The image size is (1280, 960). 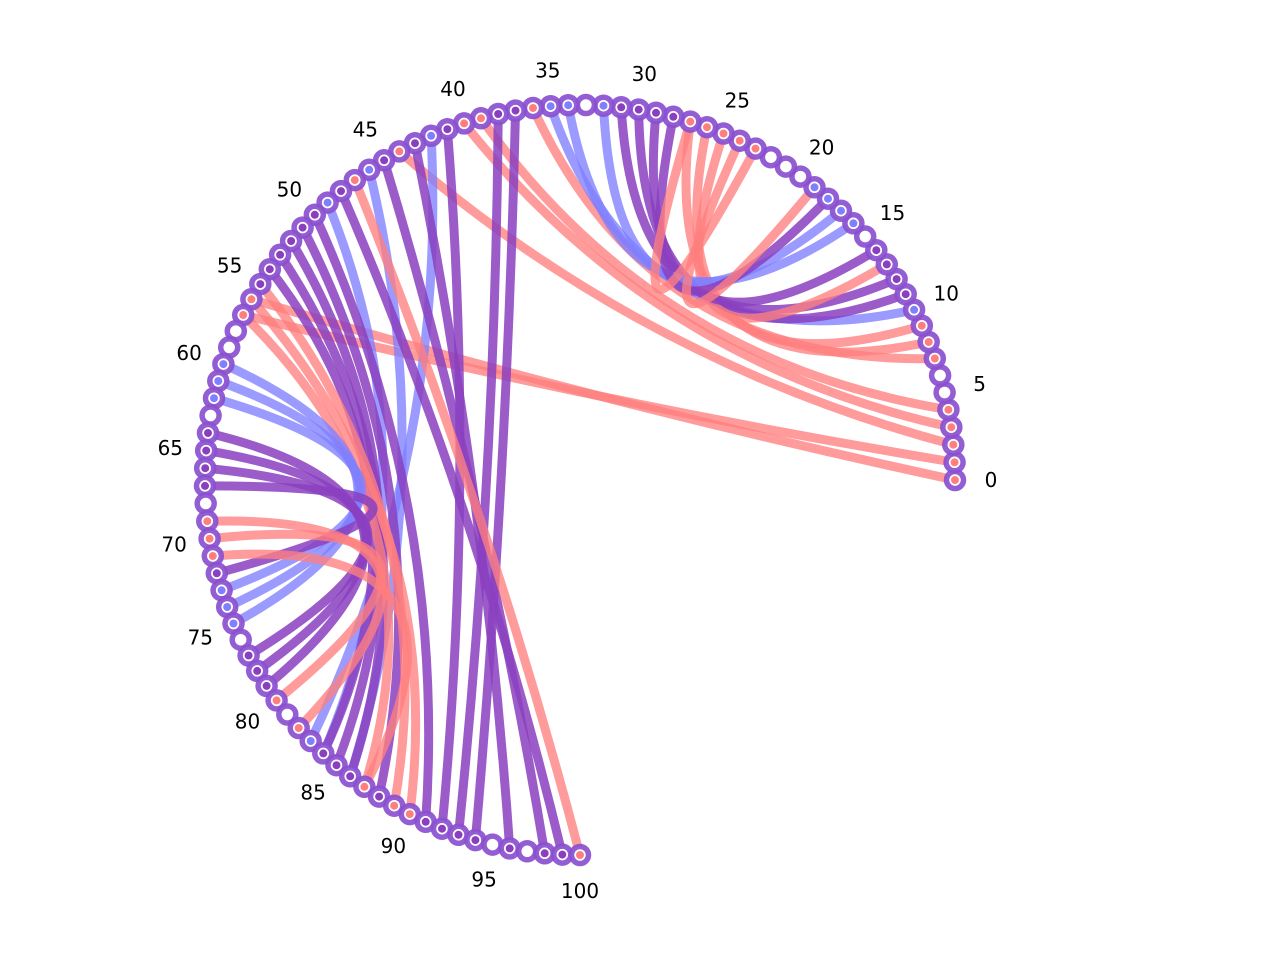 I want to click on tick-label-80: 80, so click(x=247, y=722).